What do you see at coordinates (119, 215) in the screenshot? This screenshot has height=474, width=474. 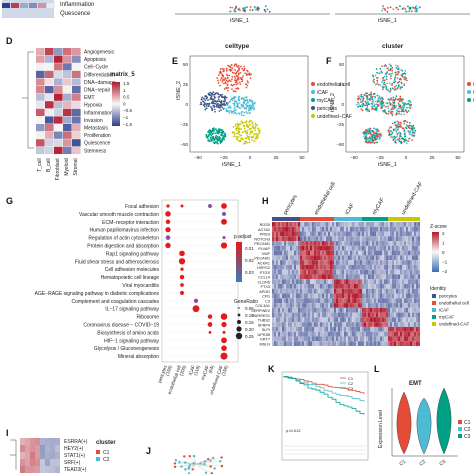 I see `panel-g-pathway-label: Vascular smooth muscle contraction` at bounding box center [119, 215].